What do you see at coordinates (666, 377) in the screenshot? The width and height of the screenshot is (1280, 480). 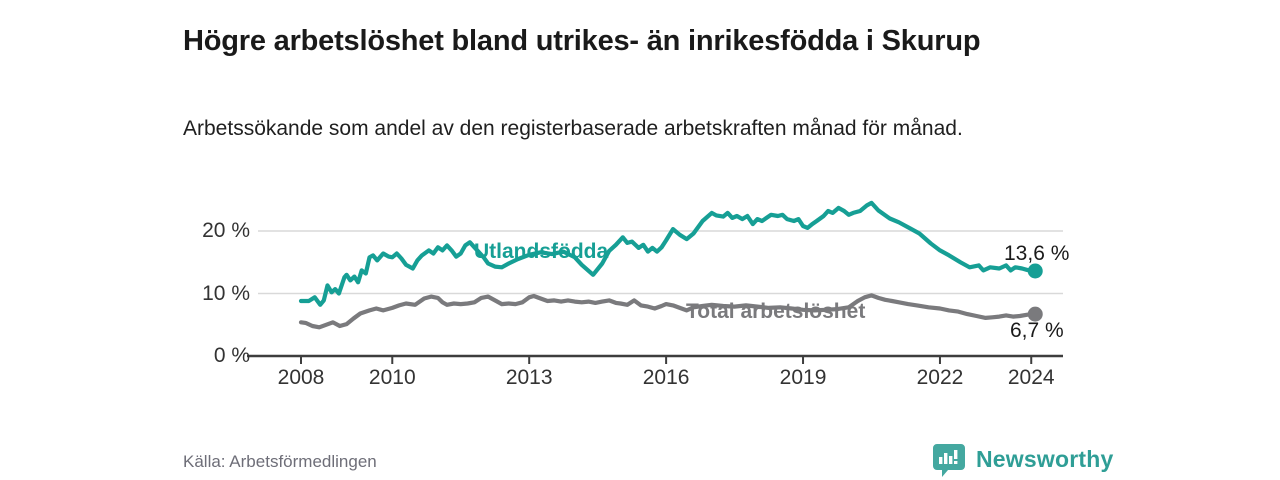 I see `x-tick-label: 2016` at bounding box center [666, 377].